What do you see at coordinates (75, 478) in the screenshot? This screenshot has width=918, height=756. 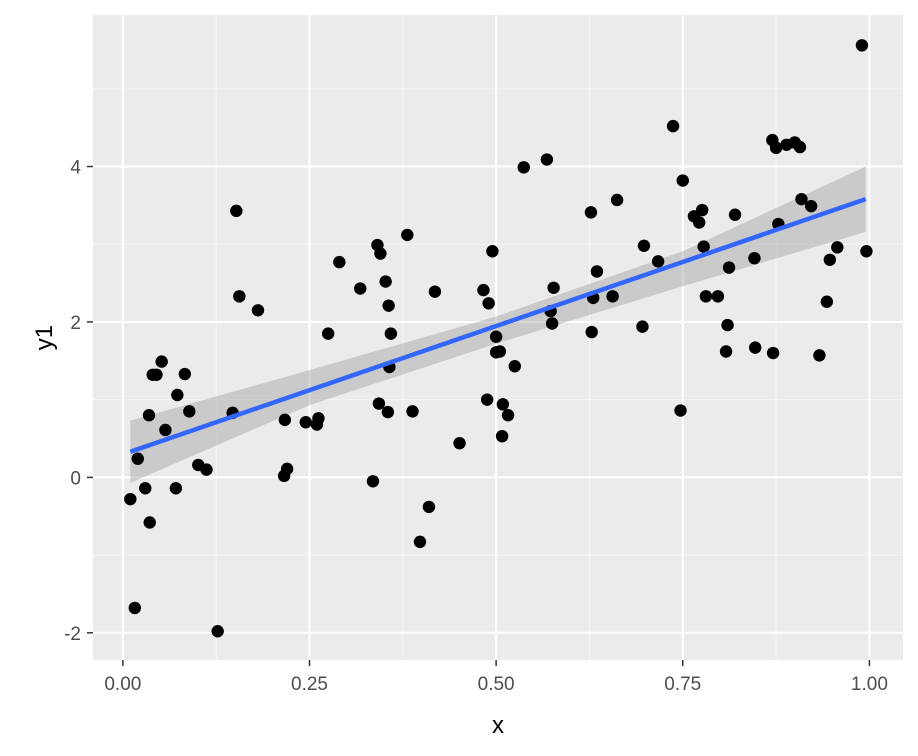 I see `y-tick-label: 0` at bounding box center [75, 478].